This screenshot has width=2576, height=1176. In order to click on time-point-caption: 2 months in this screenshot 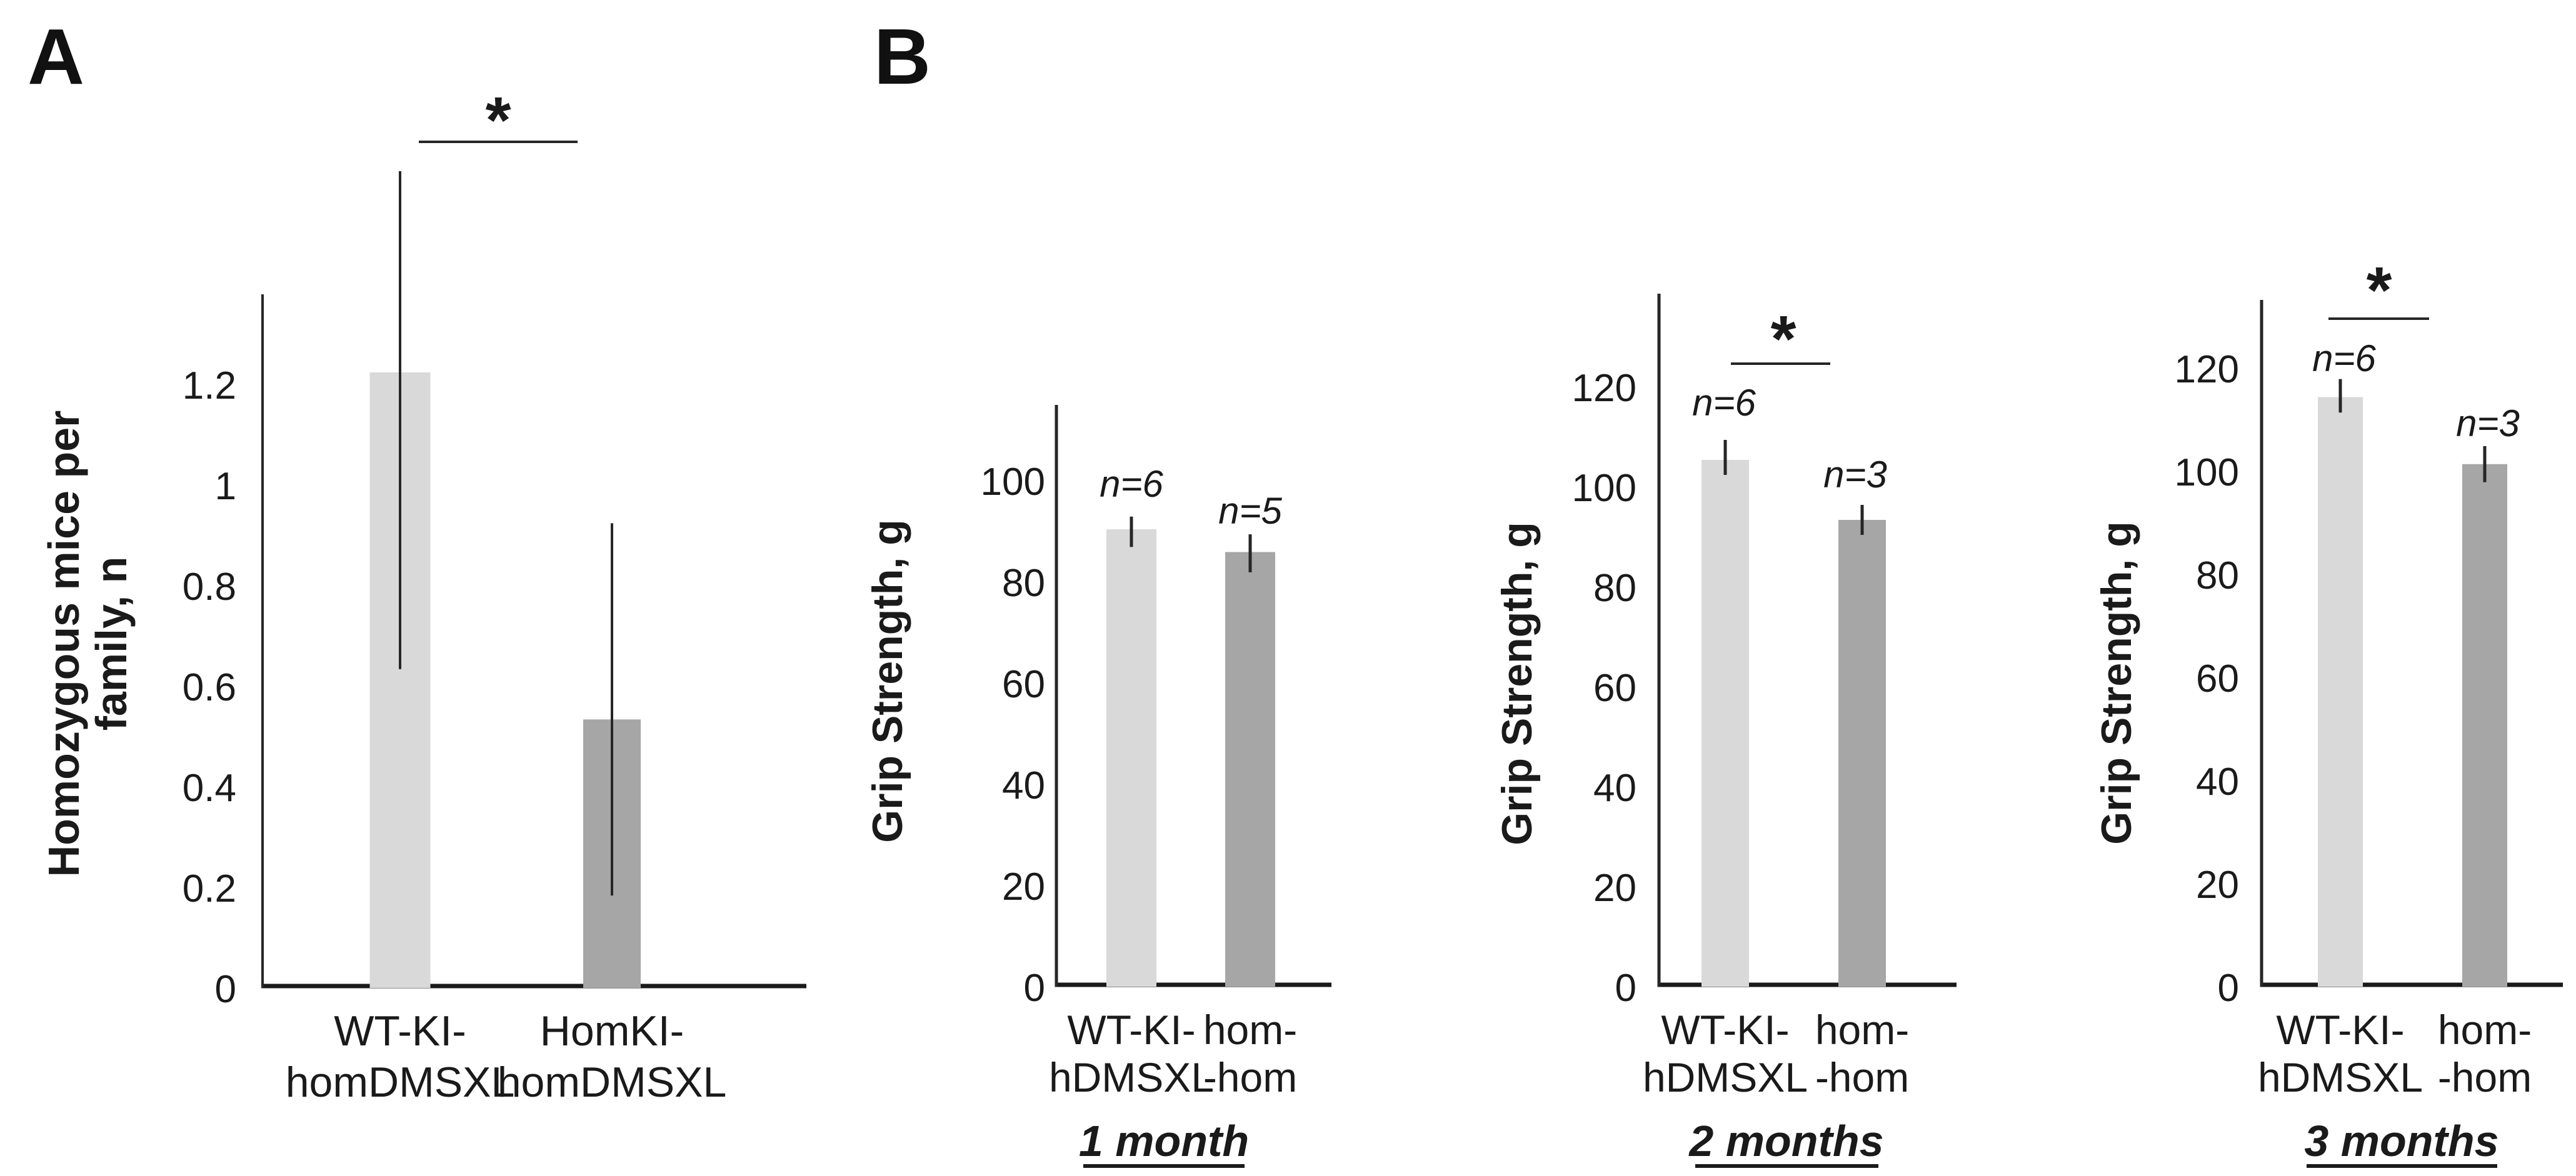, I will do `click(1785, 1141)`.